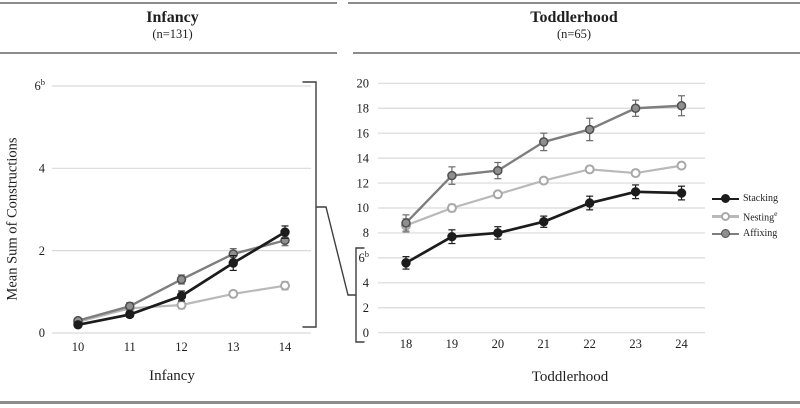 This screenshot has height=408, width=800. I want to click on y-tick-label: 8, so click(366, 233).